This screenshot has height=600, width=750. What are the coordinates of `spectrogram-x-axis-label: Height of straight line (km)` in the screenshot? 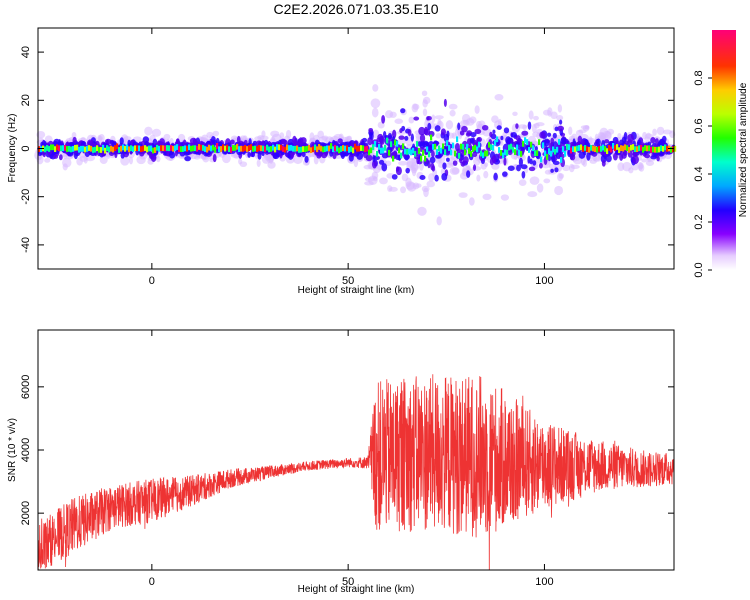 It's located at (356, 290).